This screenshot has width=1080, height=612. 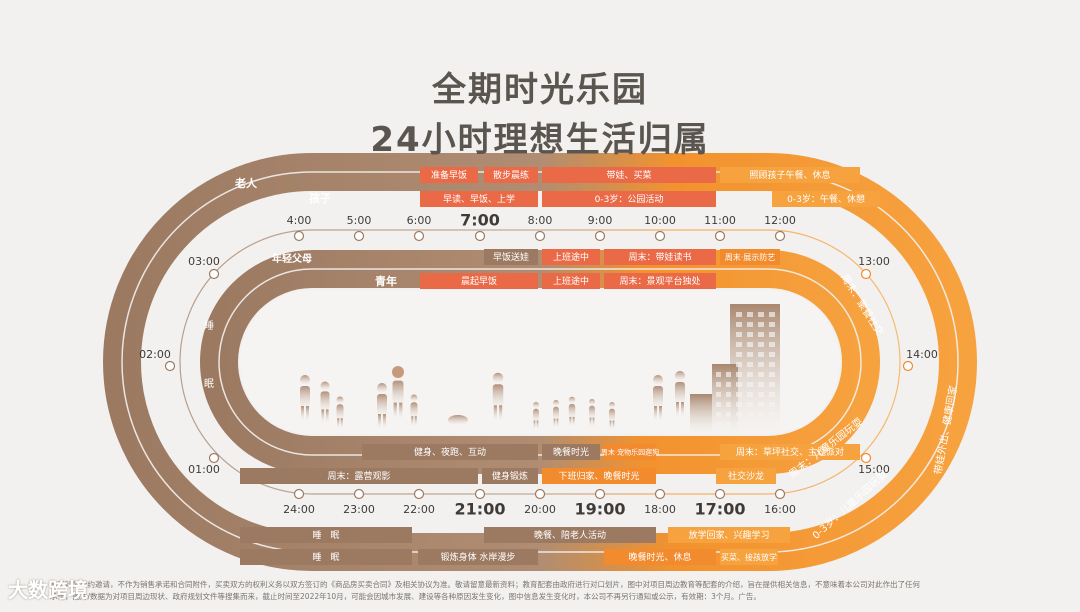 I want to click on top-lane1-label: 散步晨练, so click(x=511, y=175).